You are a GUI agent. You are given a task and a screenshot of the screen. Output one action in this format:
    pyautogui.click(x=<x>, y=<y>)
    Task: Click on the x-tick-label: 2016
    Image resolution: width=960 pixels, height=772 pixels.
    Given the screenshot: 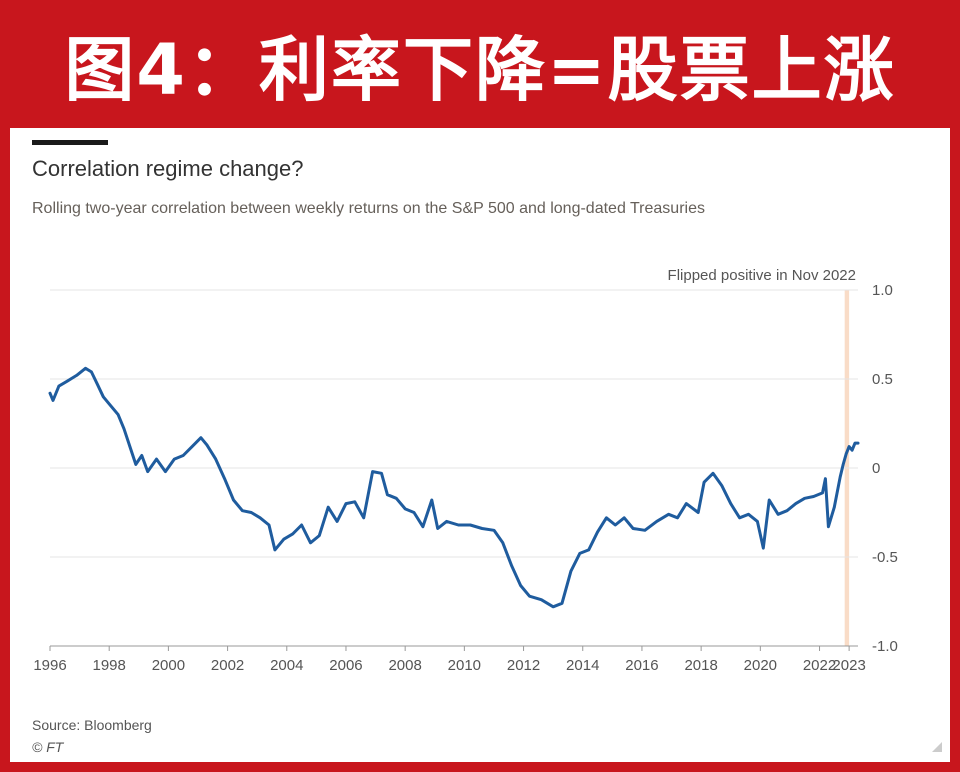 What is the action you would take?
    pyautogui.click(x=641, y=665)
    